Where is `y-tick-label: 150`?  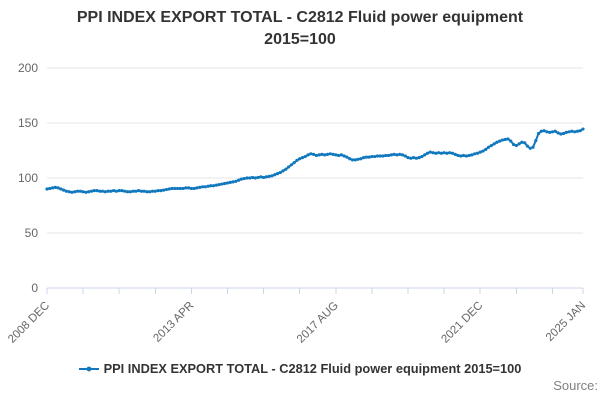
y-tick-label: 150 is located at coordinates (28, 123).